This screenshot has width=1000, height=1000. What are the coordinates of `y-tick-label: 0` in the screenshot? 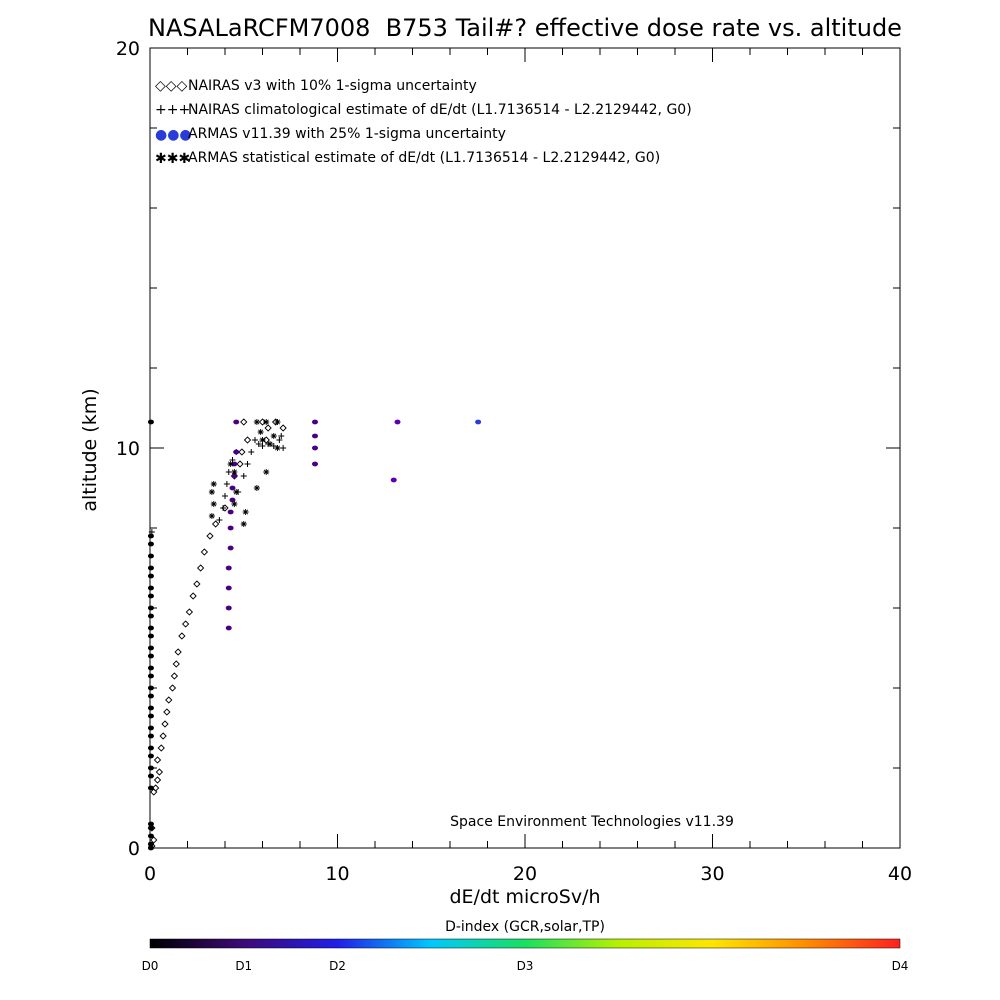 It's located at (134, 849).